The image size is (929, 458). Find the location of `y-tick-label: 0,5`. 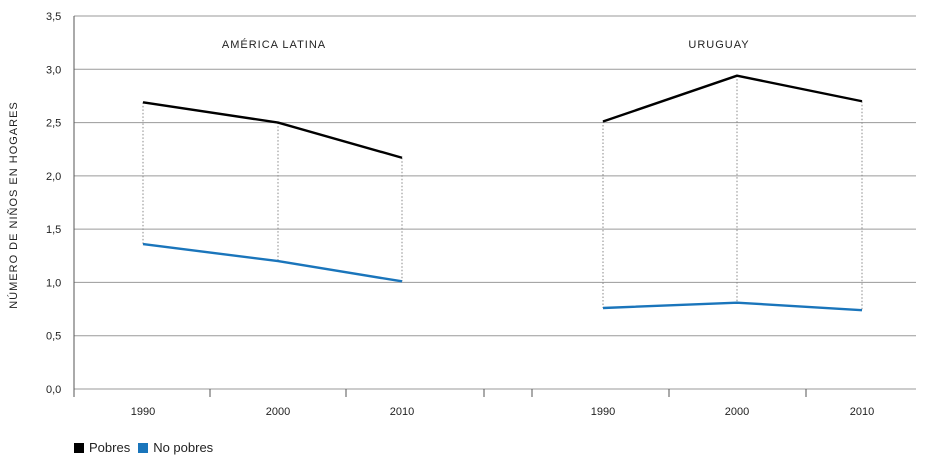

y-tick-label: 0,5 is located at coordinates (53, 337).